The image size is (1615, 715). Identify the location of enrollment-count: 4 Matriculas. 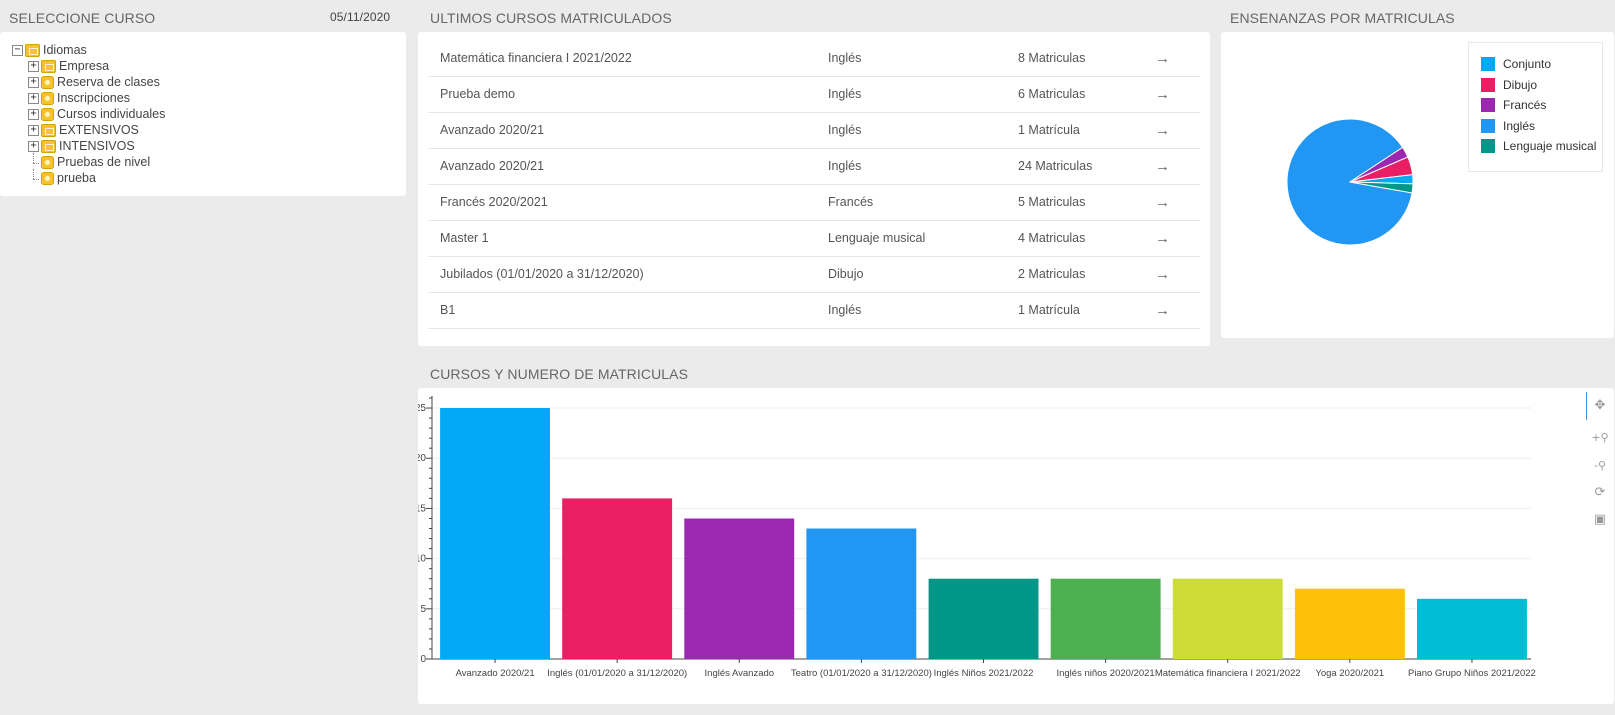
(1052, 238).